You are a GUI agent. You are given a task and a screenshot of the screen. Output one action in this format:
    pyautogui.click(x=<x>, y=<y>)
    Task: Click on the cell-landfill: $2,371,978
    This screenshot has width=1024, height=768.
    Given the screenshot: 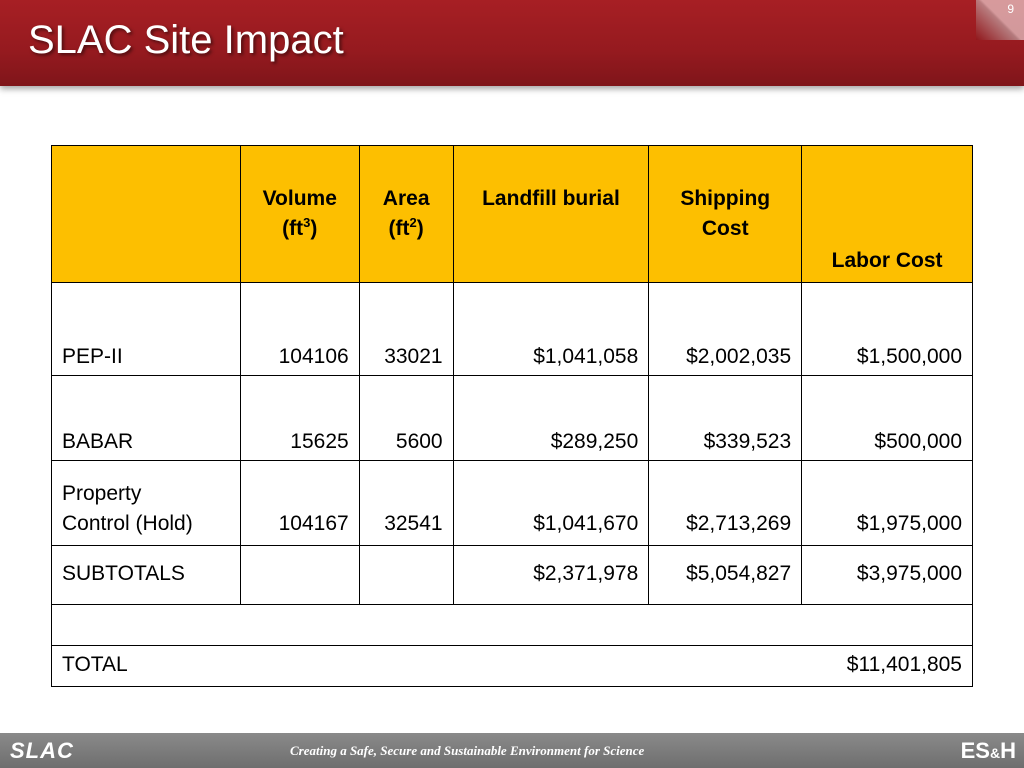 What is the action you would take?
    pyautogui.click(x=551, y=575)
    